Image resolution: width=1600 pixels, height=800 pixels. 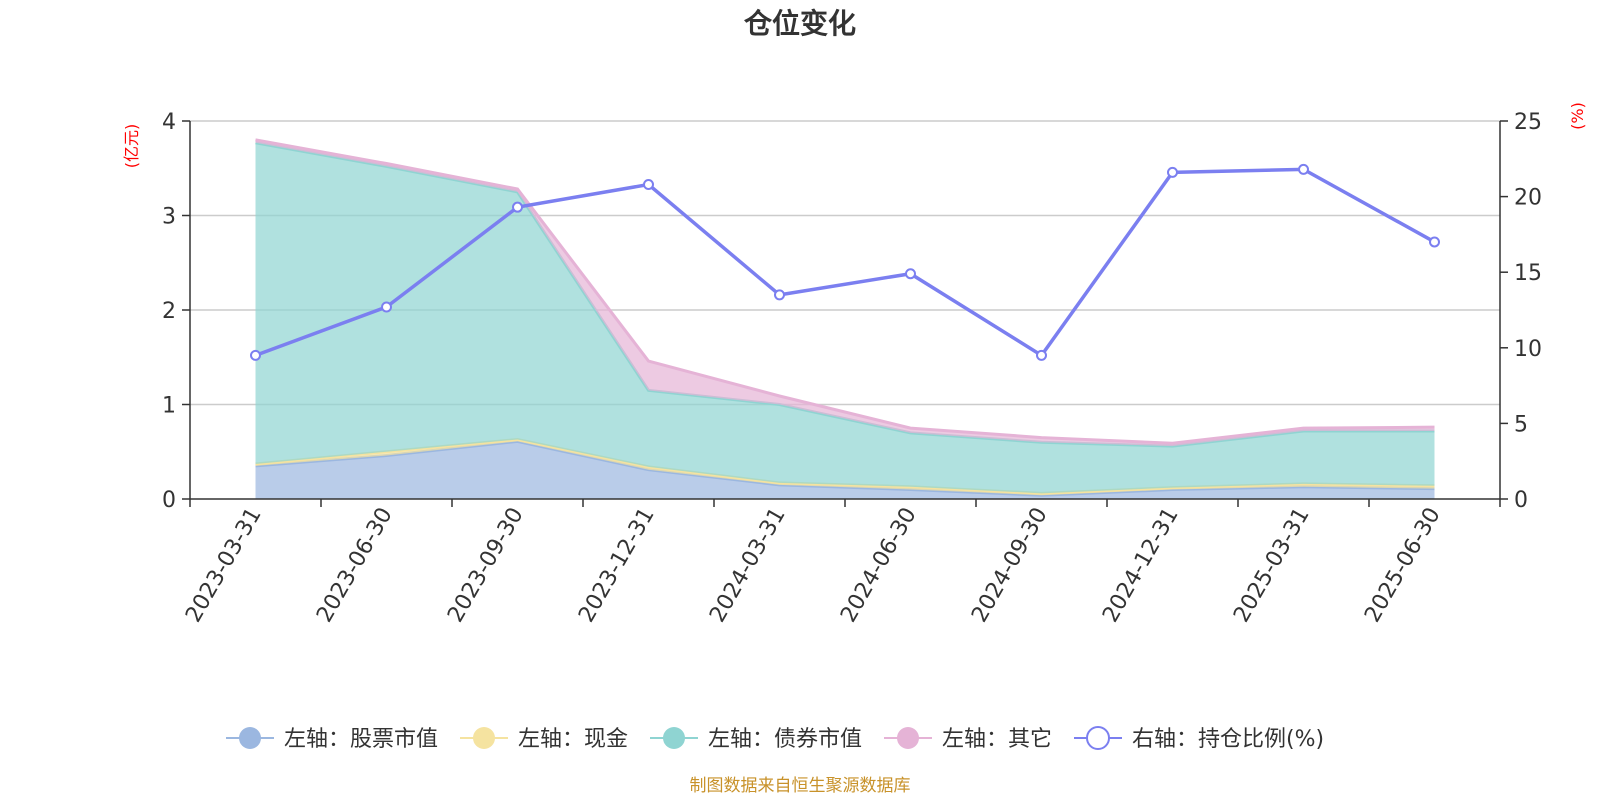 What do you see at coordinates (748, 565) in the screenshot?
I see `x-tick-label: 2024-03-31` at bounding box center [748, 565].